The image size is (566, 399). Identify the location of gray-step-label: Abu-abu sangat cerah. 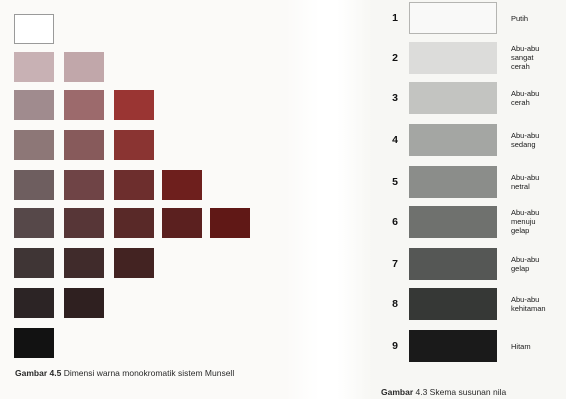
(525, 57).